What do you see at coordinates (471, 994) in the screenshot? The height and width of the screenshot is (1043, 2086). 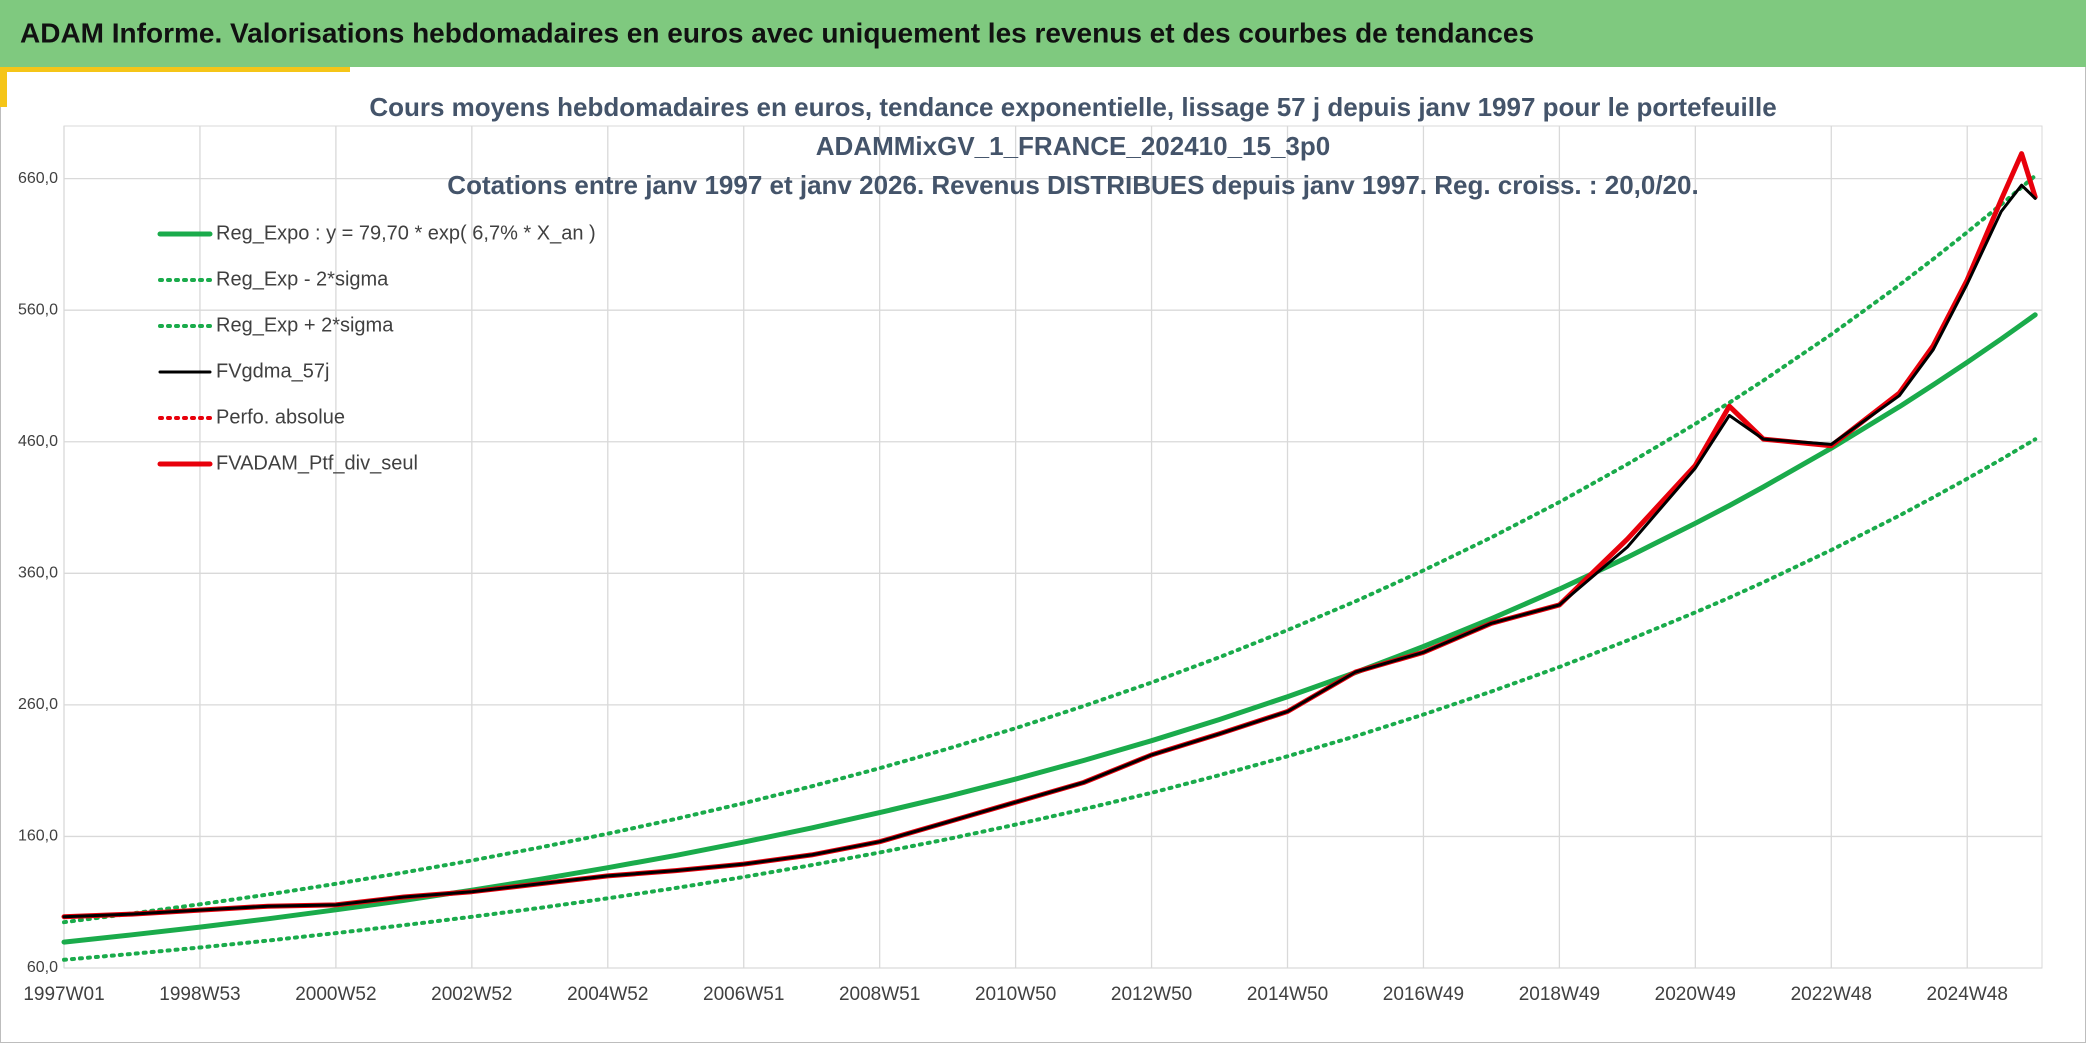 I see `x-tick-label: 2002W52` at bounding box center [471, 994].